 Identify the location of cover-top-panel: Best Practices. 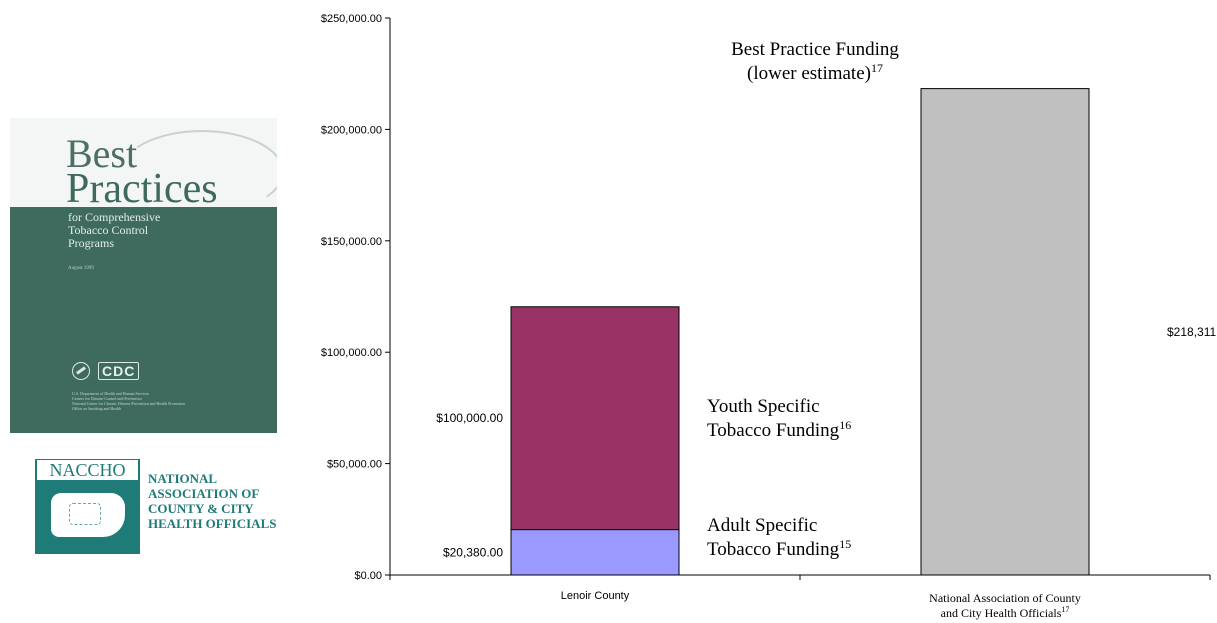
(143, 162).